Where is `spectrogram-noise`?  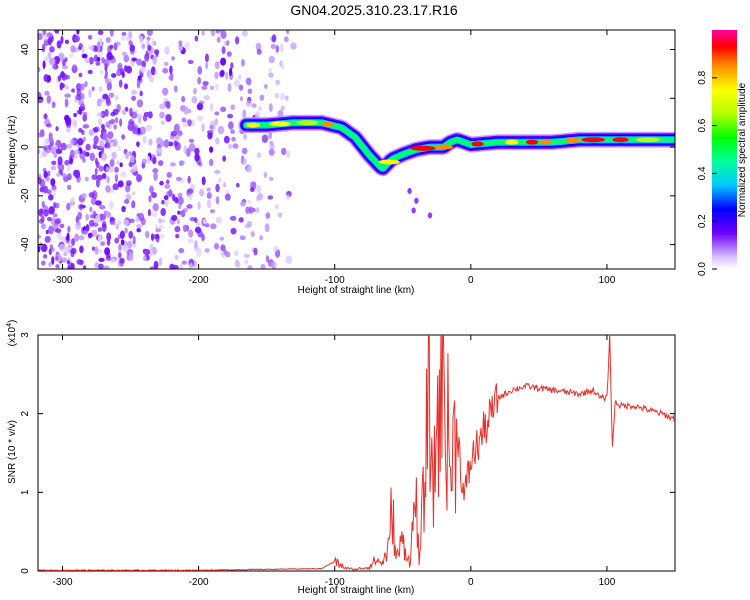
spectrogram-noise is located at coordinates (167, 149).